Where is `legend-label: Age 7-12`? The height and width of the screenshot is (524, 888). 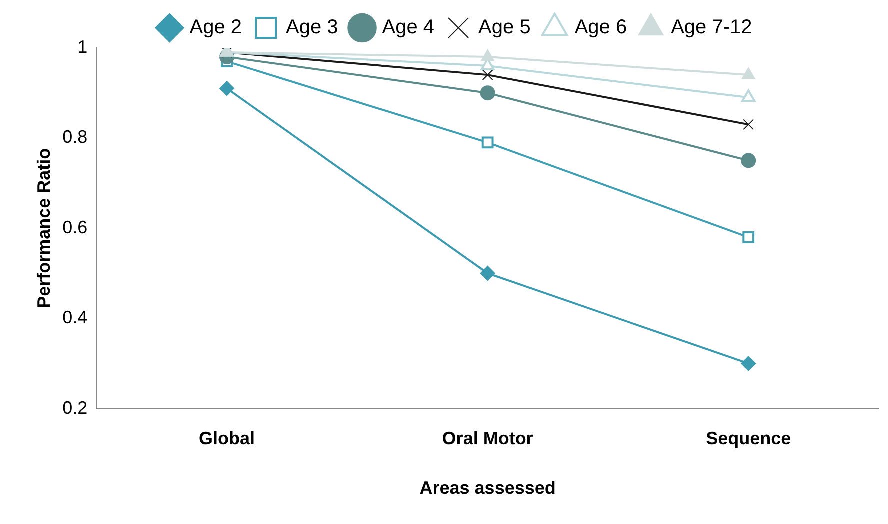 legend-label: Age 7-12 is located at coordinates (711, 27).